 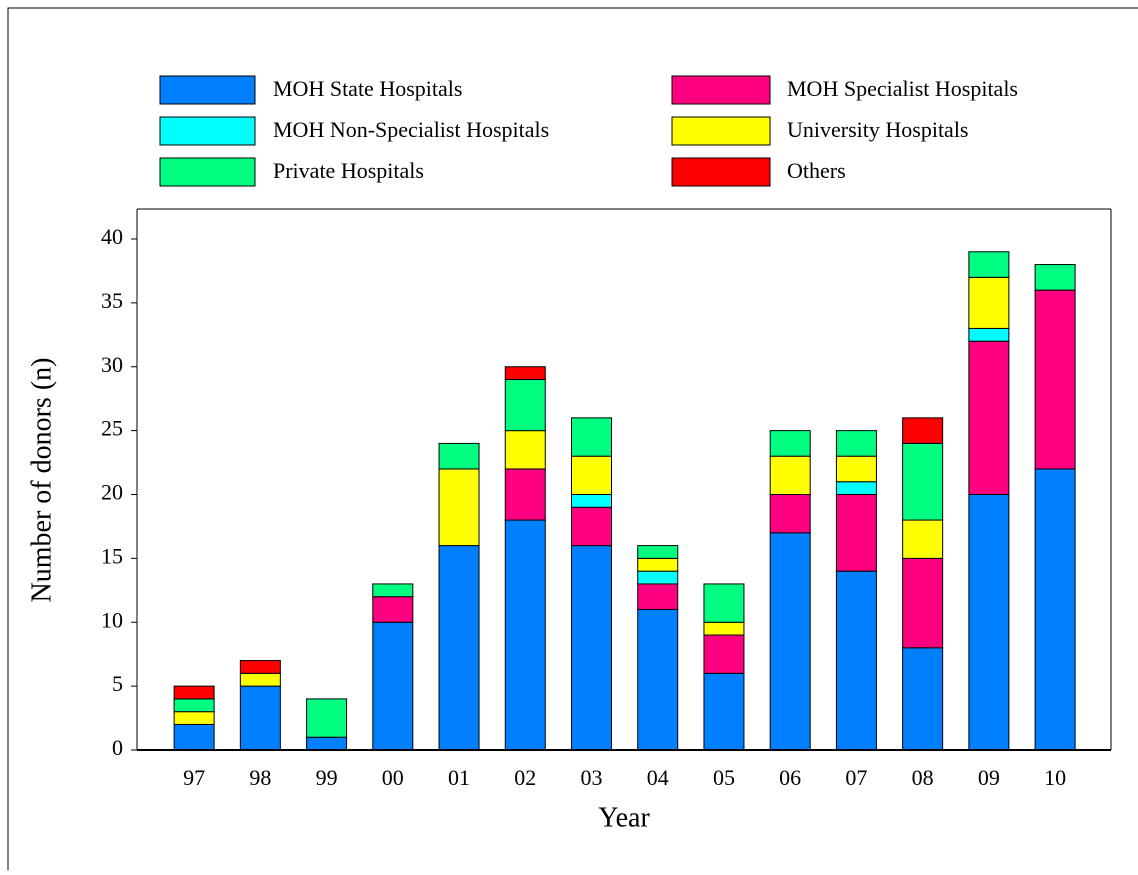 I want to click on x-tick-label: 01, so click(x=459, y=777).